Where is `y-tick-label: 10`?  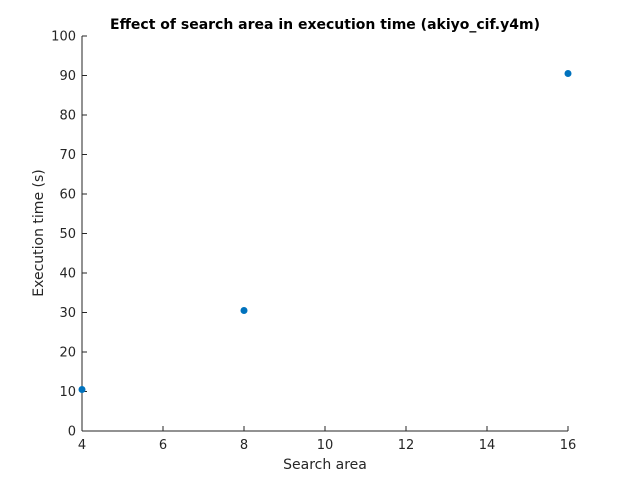
y-tick-label: 10 is located at coordinates (67, 392).